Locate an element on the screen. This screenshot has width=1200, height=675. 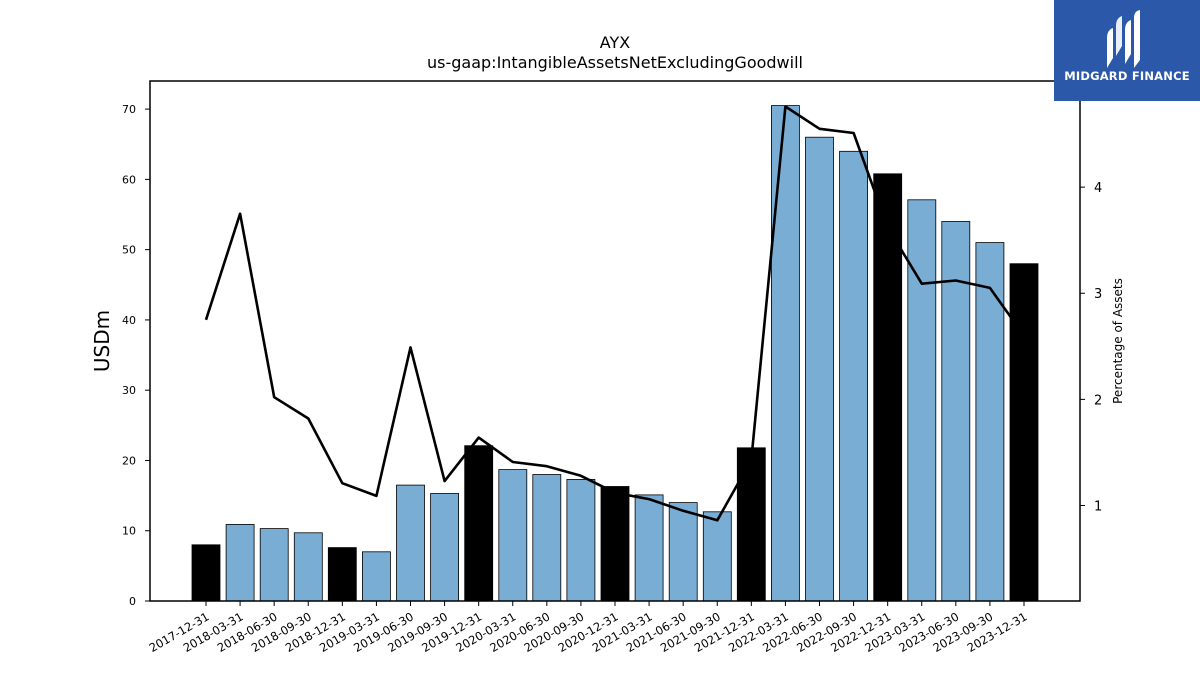
y-tick-label: 40 is located at coordinates (129, 320).